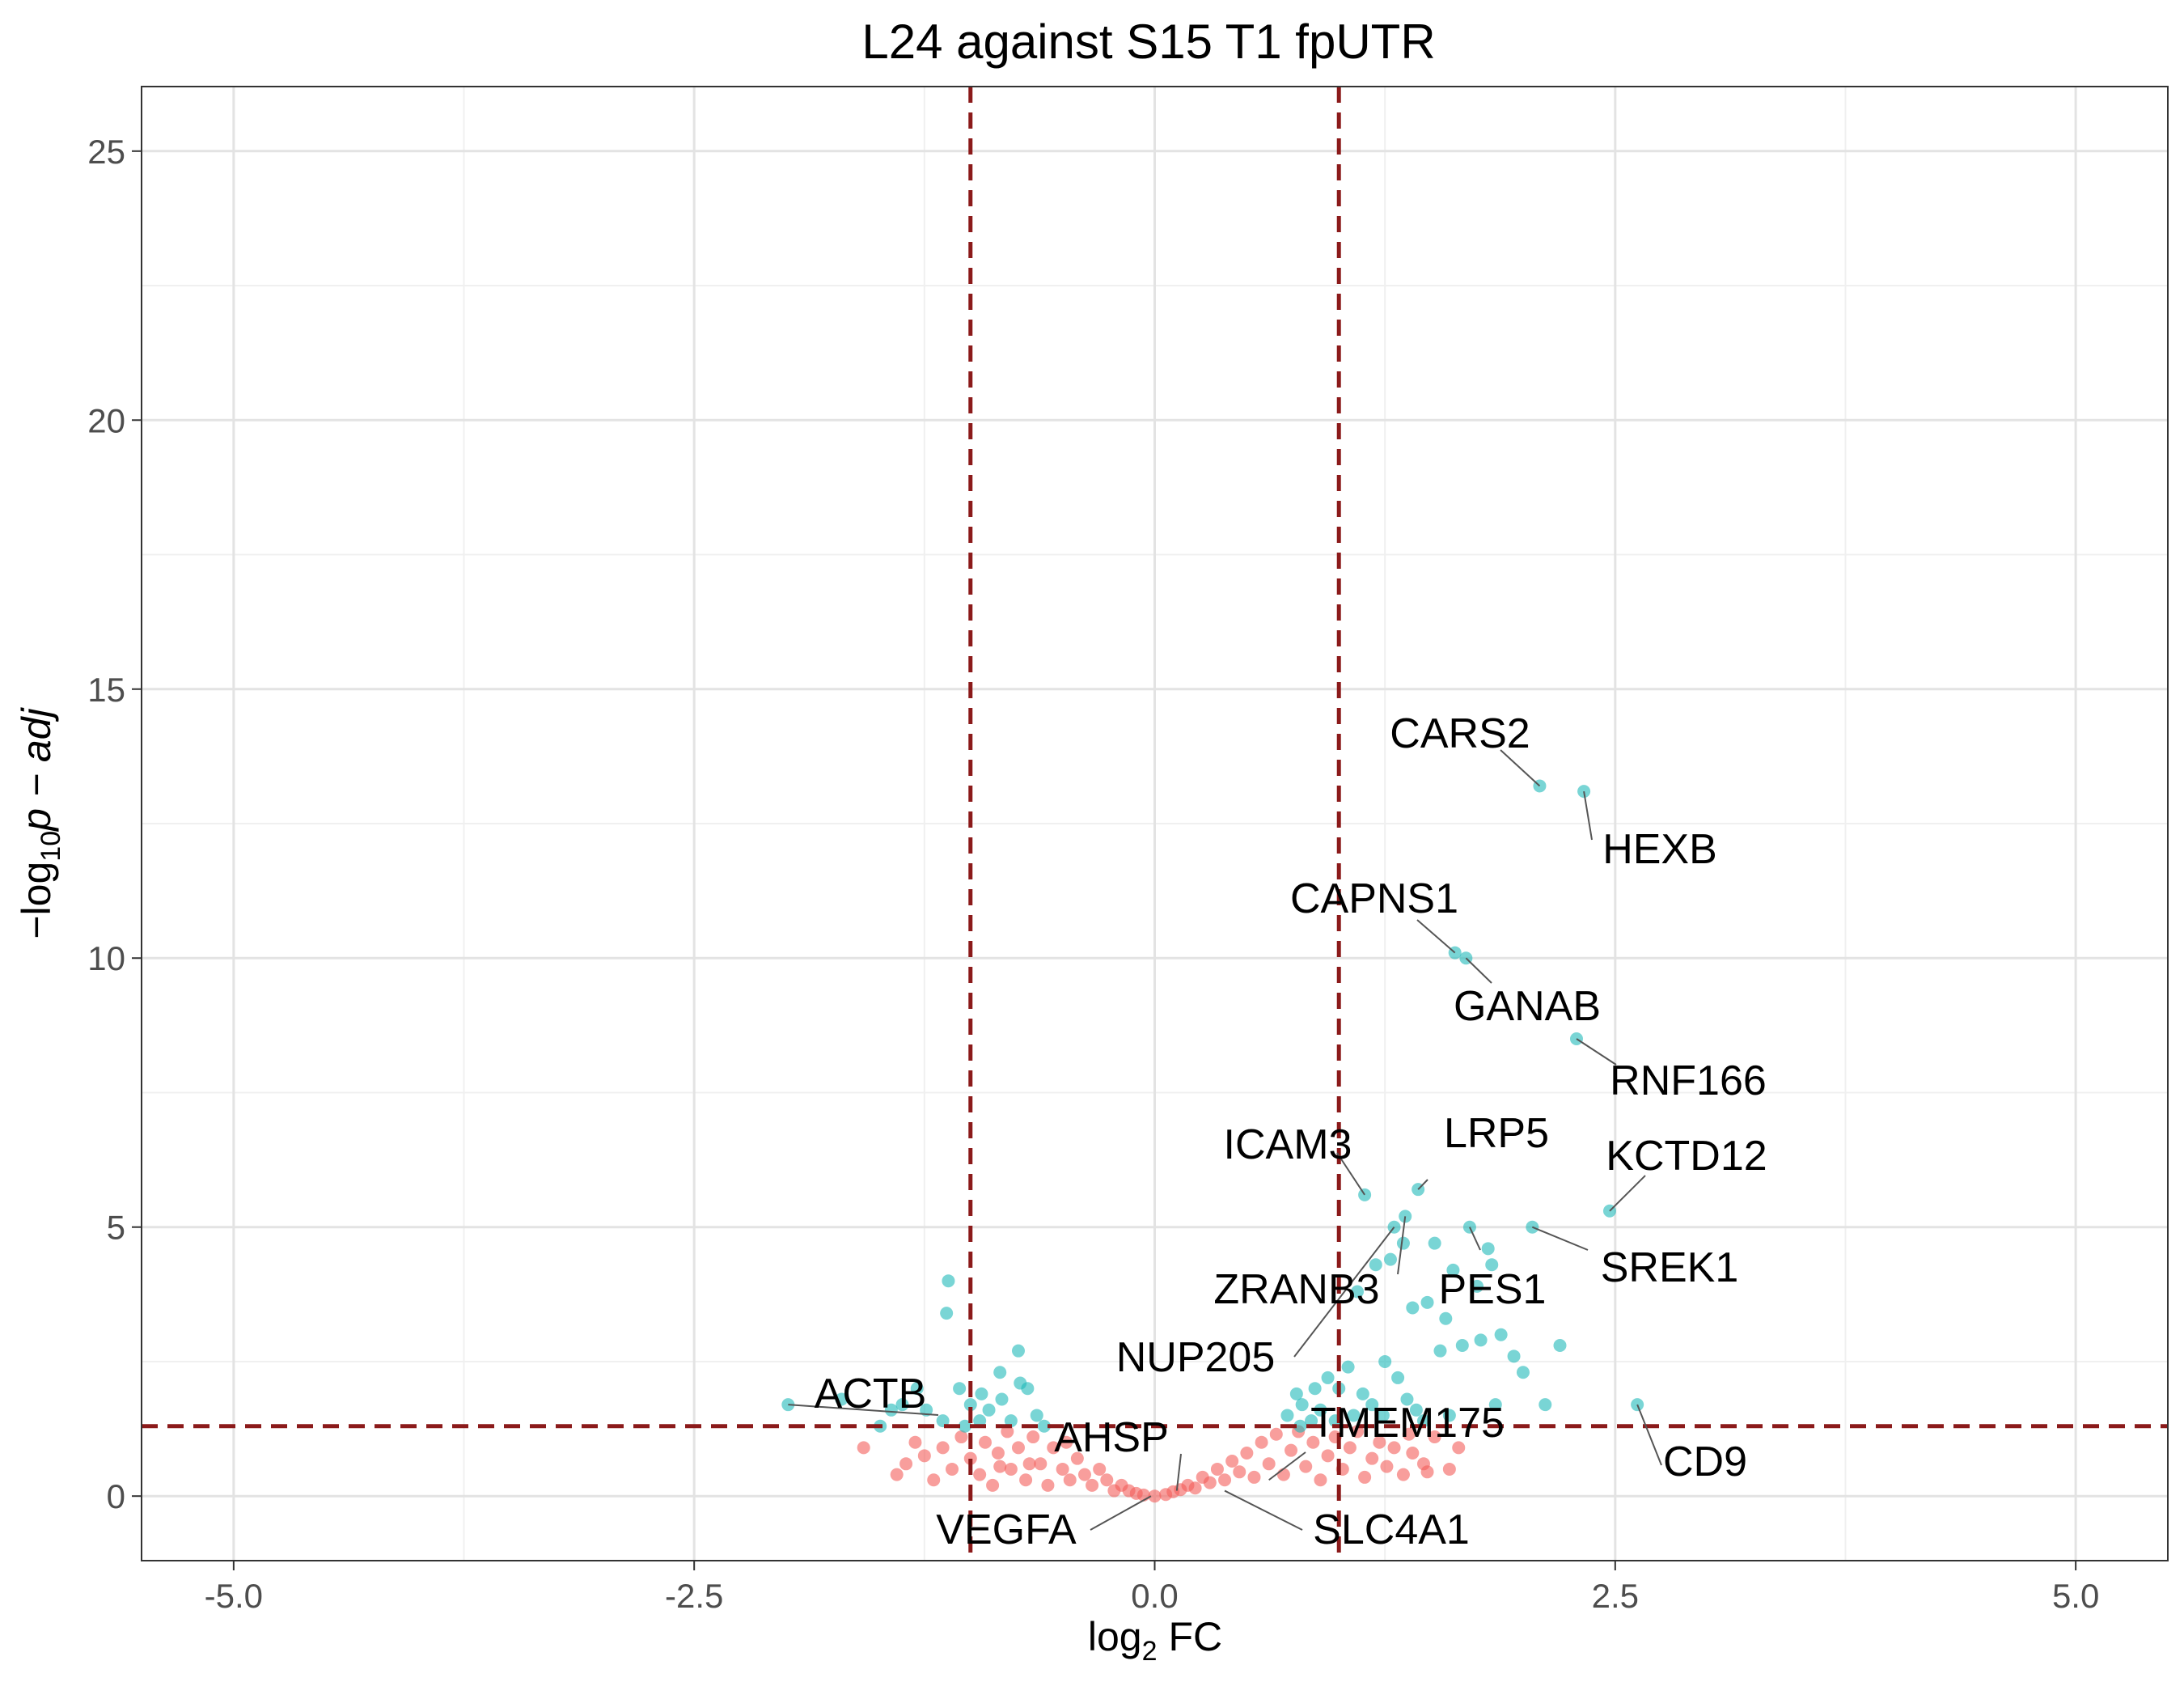 The image size is (2184, 1699). I want to click on x-tick-label: -2.5, so click(694, 1596).